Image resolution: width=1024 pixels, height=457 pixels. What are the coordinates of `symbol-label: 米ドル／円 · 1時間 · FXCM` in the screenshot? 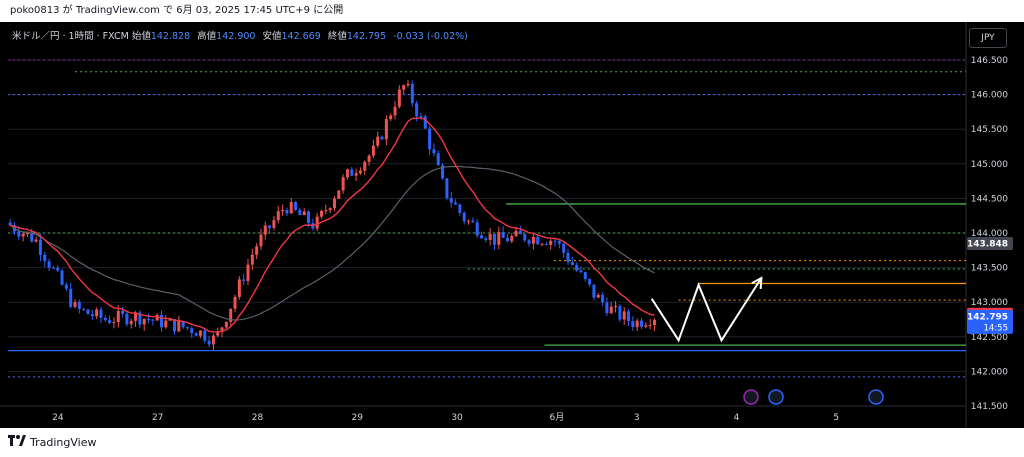 It's located at (70, 36).